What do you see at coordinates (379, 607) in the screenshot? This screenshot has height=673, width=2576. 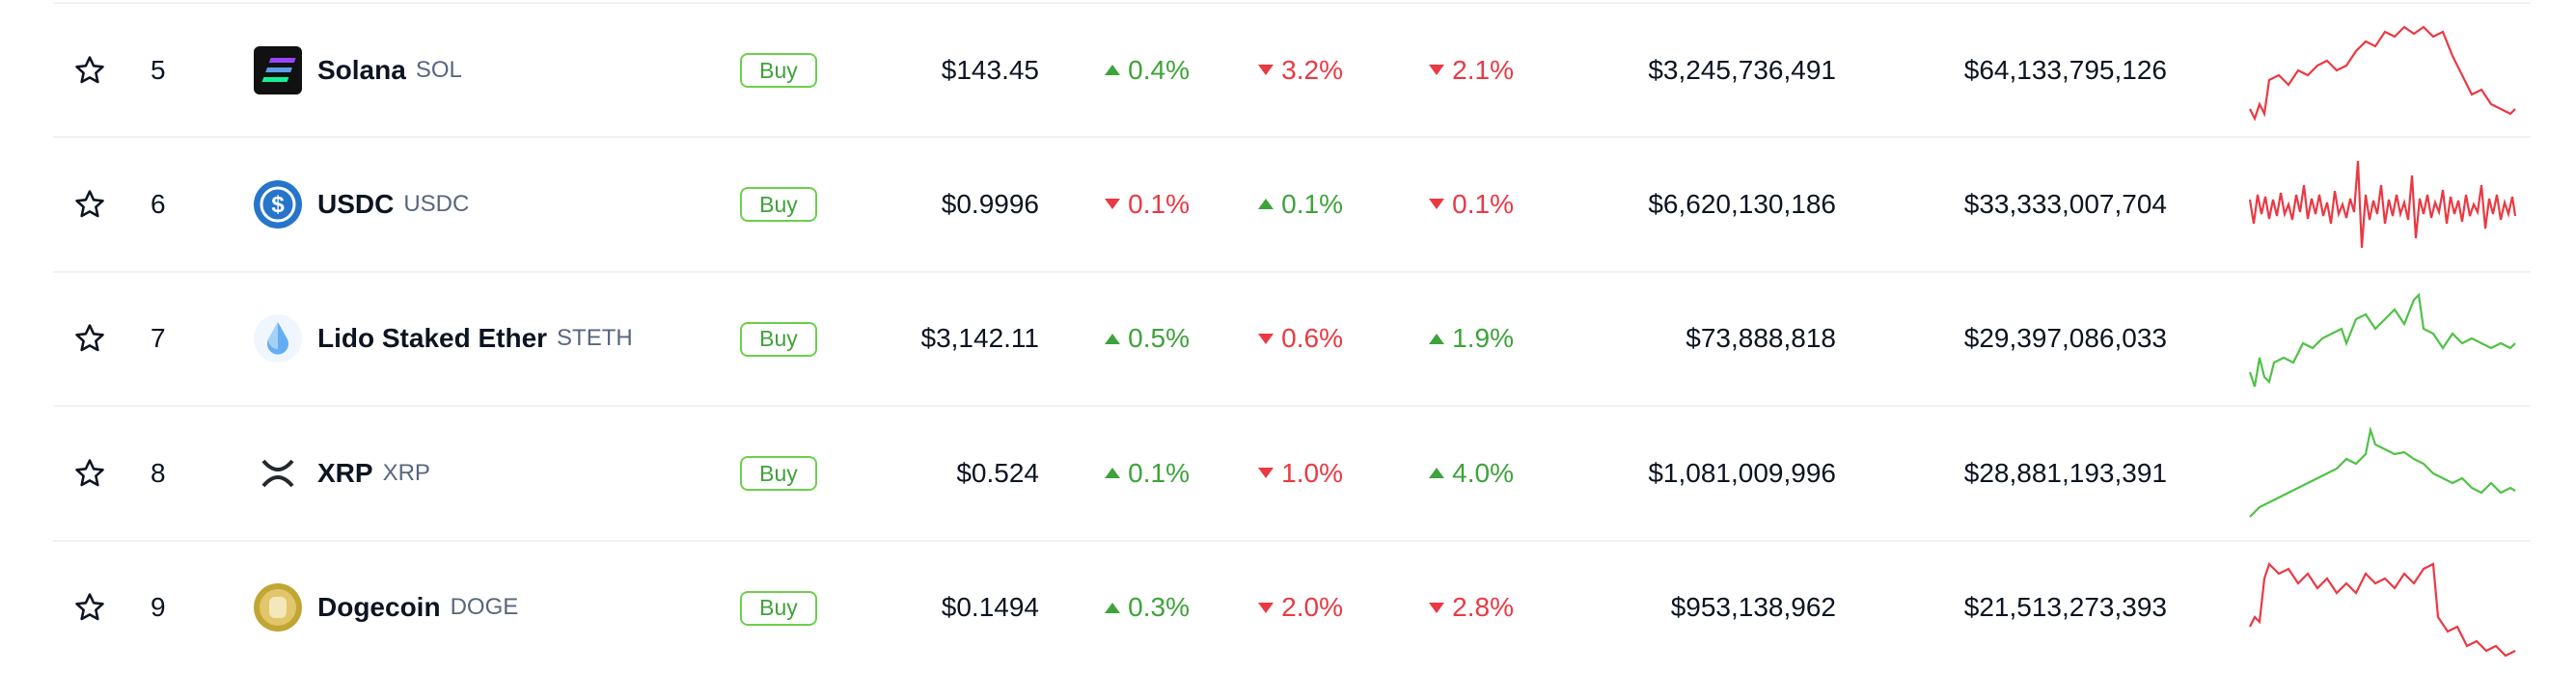 I see `coin-name: Dogecoin` at bounding box center [379, 607].